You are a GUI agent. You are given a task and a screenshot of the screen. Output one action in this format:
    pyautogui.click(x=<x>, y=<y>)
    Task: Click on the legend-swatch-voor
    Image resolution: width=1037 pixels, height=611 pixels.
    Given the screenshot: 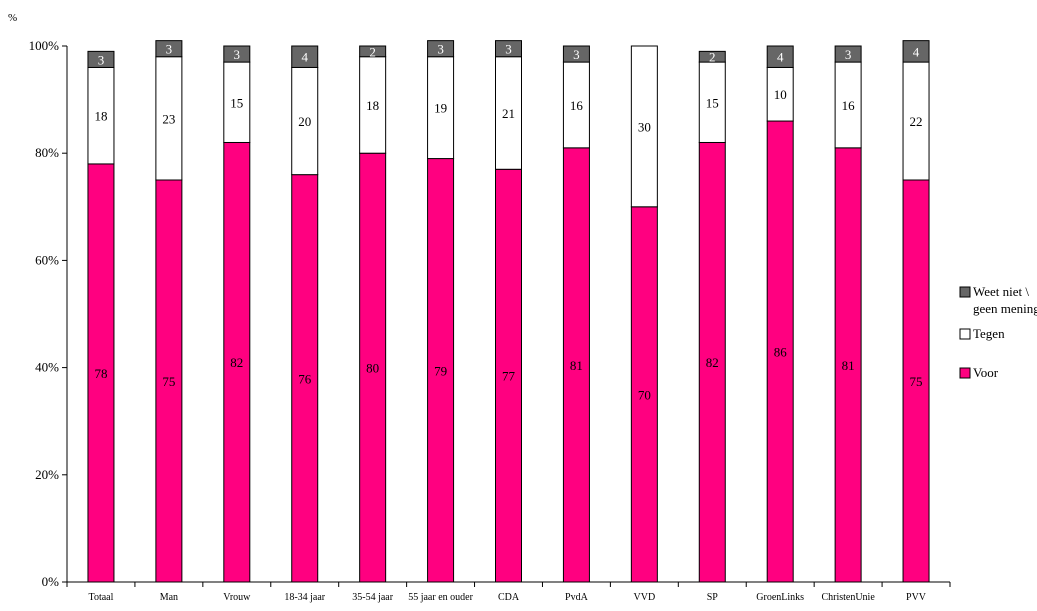 What is the action you would take?
    pyautogui.click(x=965, y=373)
    